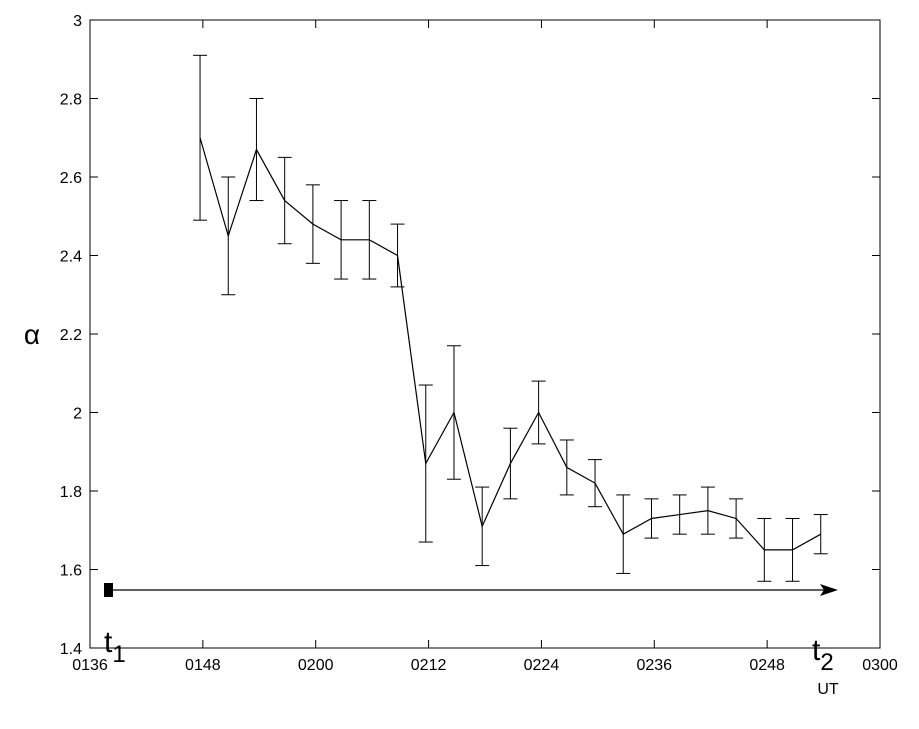 The image size is (919, 729). Describe the element at coordinates (542, 665) in the screenshot. I see `x-tick-label: 0224` at that location.